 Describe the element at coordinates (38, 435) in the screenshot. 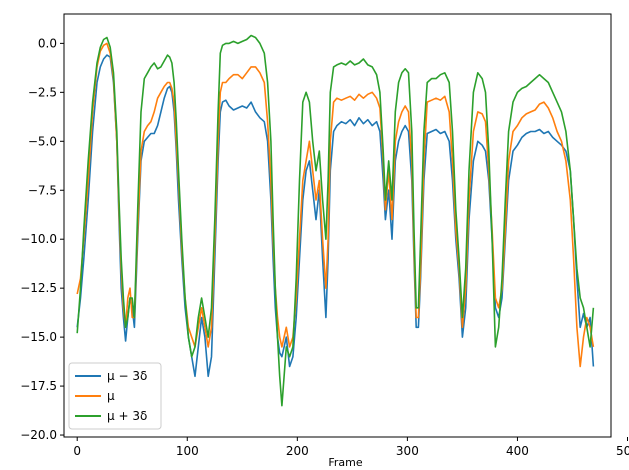

I see `y-tick-label: −20.0` at that location.